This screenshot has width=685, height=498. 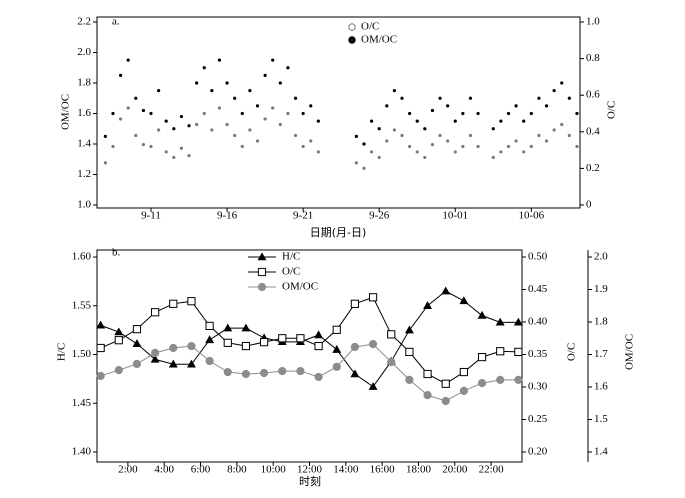 What do you see at coordinates (84, 83) in the screenshot?
I see `y-tick-label: 1.8` at bounding box center [84, 83].